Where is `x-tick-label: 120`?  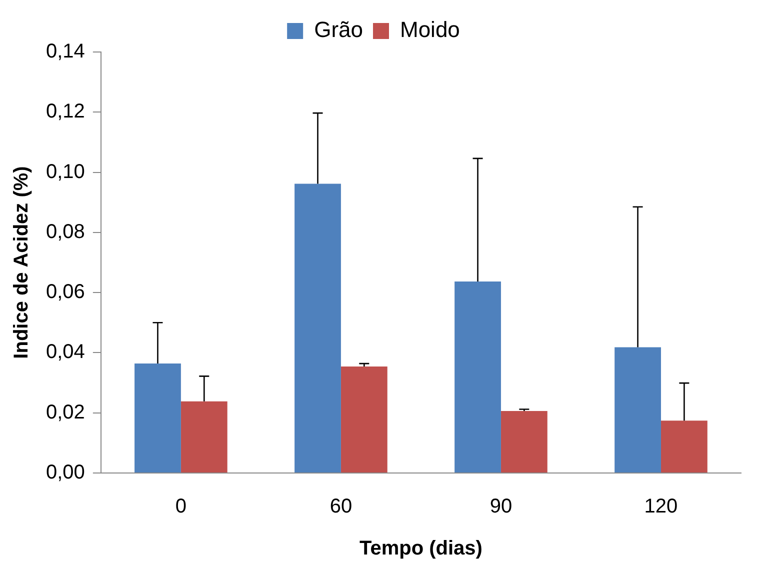
x-tick-label: 120 is located at coordinates (661, 507).